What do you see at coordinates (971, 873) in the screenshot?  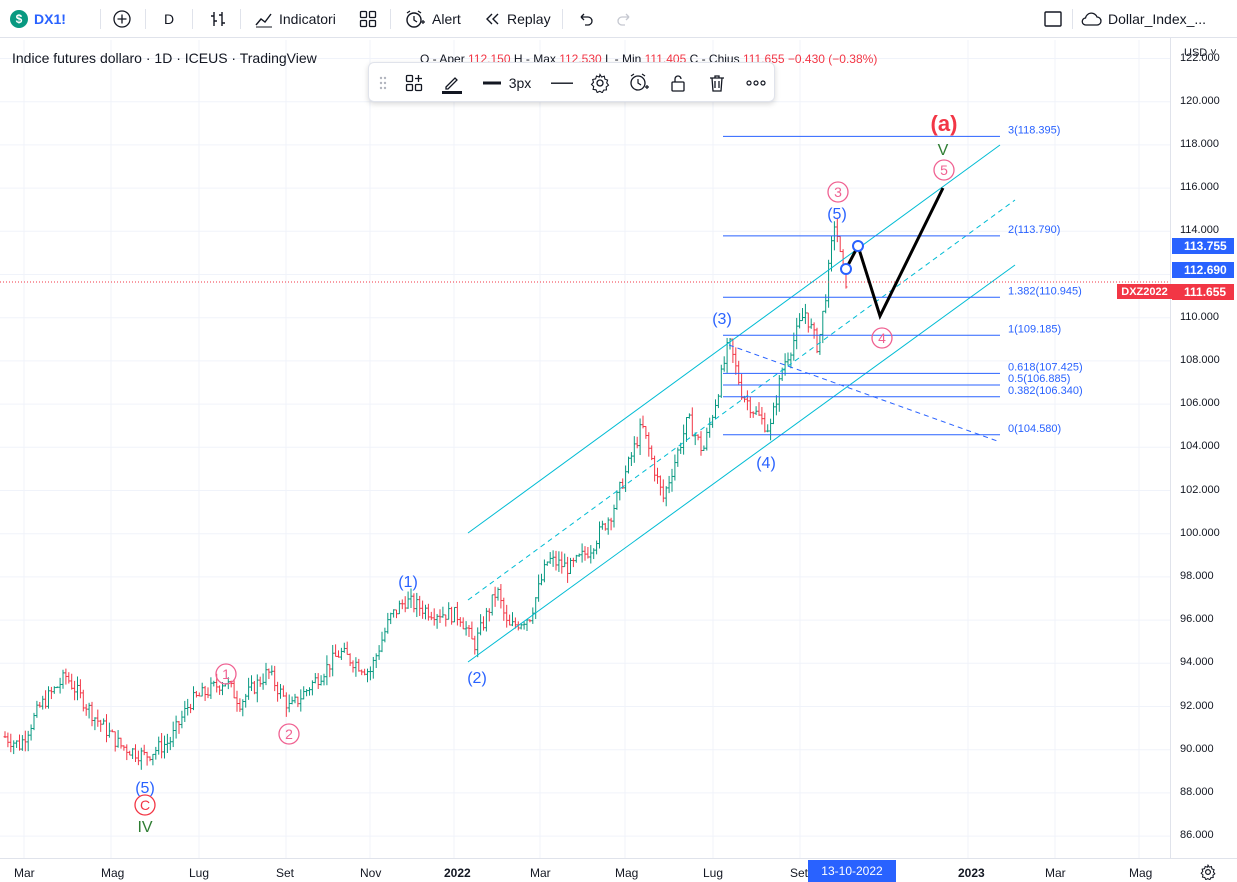 I see `time-tick: 2023` at bounding box center [971, 873].